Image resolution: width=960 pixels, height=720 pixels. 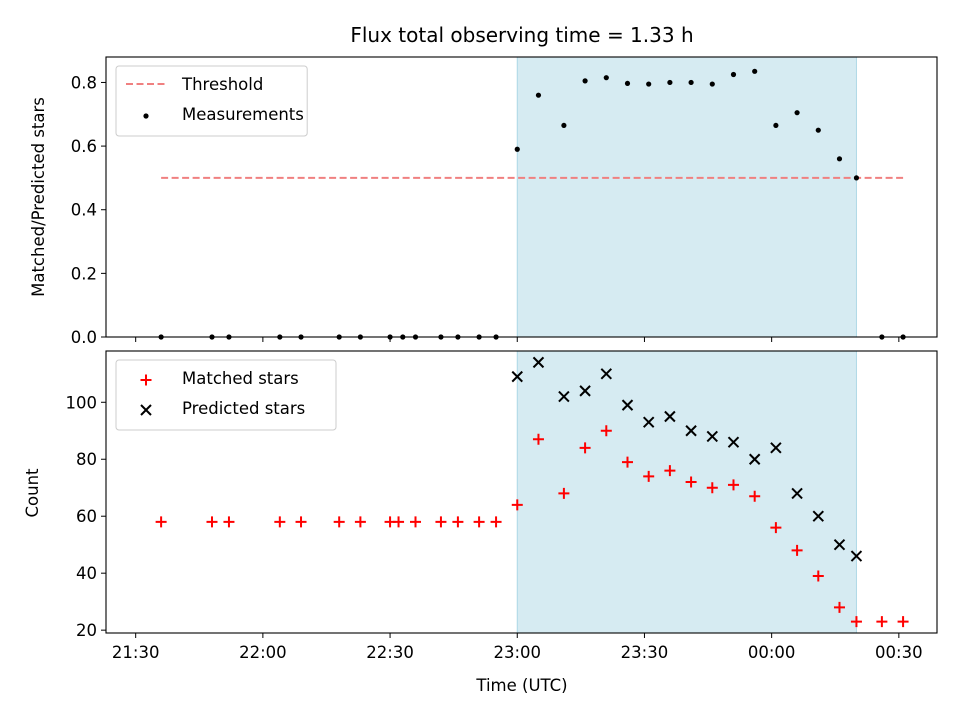 What do you see at coordinates (390, 652) in the screenshot?
I see `x-tick-label: 22:30` at bounding box center [390, 652].